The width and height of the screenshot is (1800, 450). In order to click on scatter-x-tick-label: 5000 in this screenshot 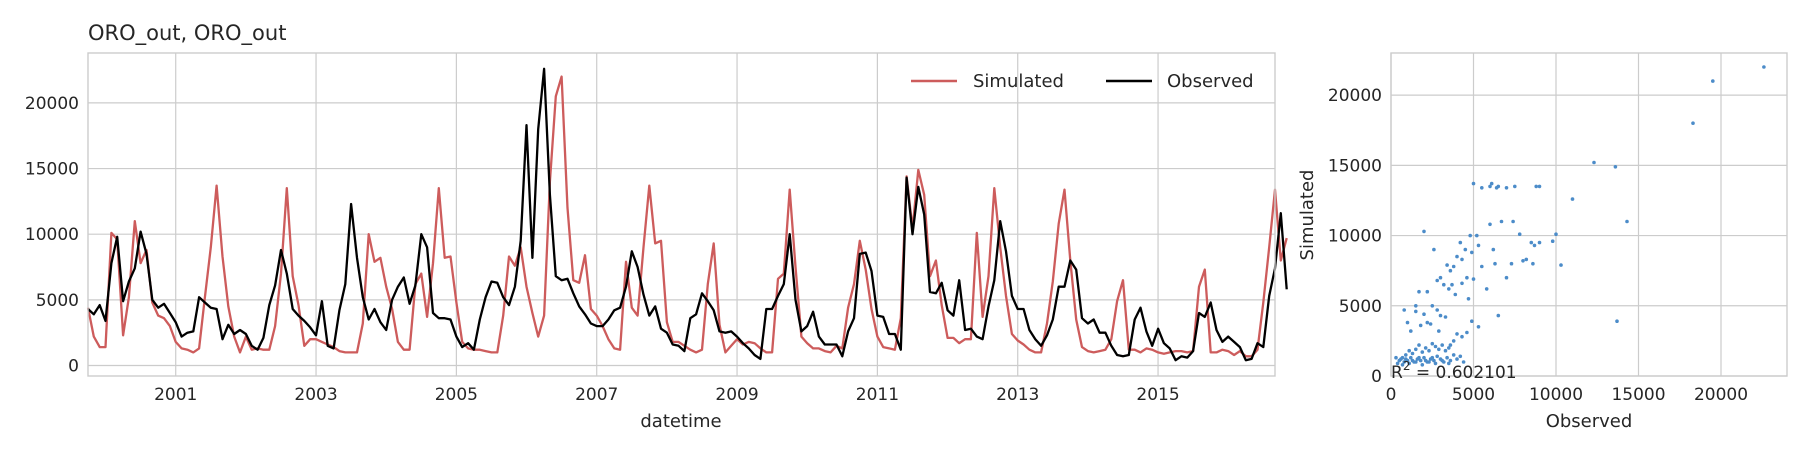, I will do `click(1473, 395)`.